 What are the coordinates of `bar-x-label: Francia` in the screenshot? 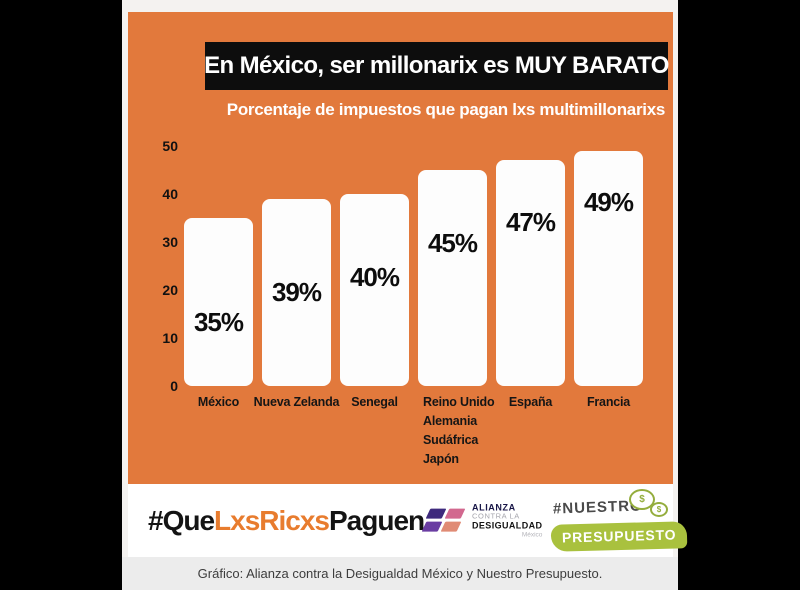 It's located at (608, 402).